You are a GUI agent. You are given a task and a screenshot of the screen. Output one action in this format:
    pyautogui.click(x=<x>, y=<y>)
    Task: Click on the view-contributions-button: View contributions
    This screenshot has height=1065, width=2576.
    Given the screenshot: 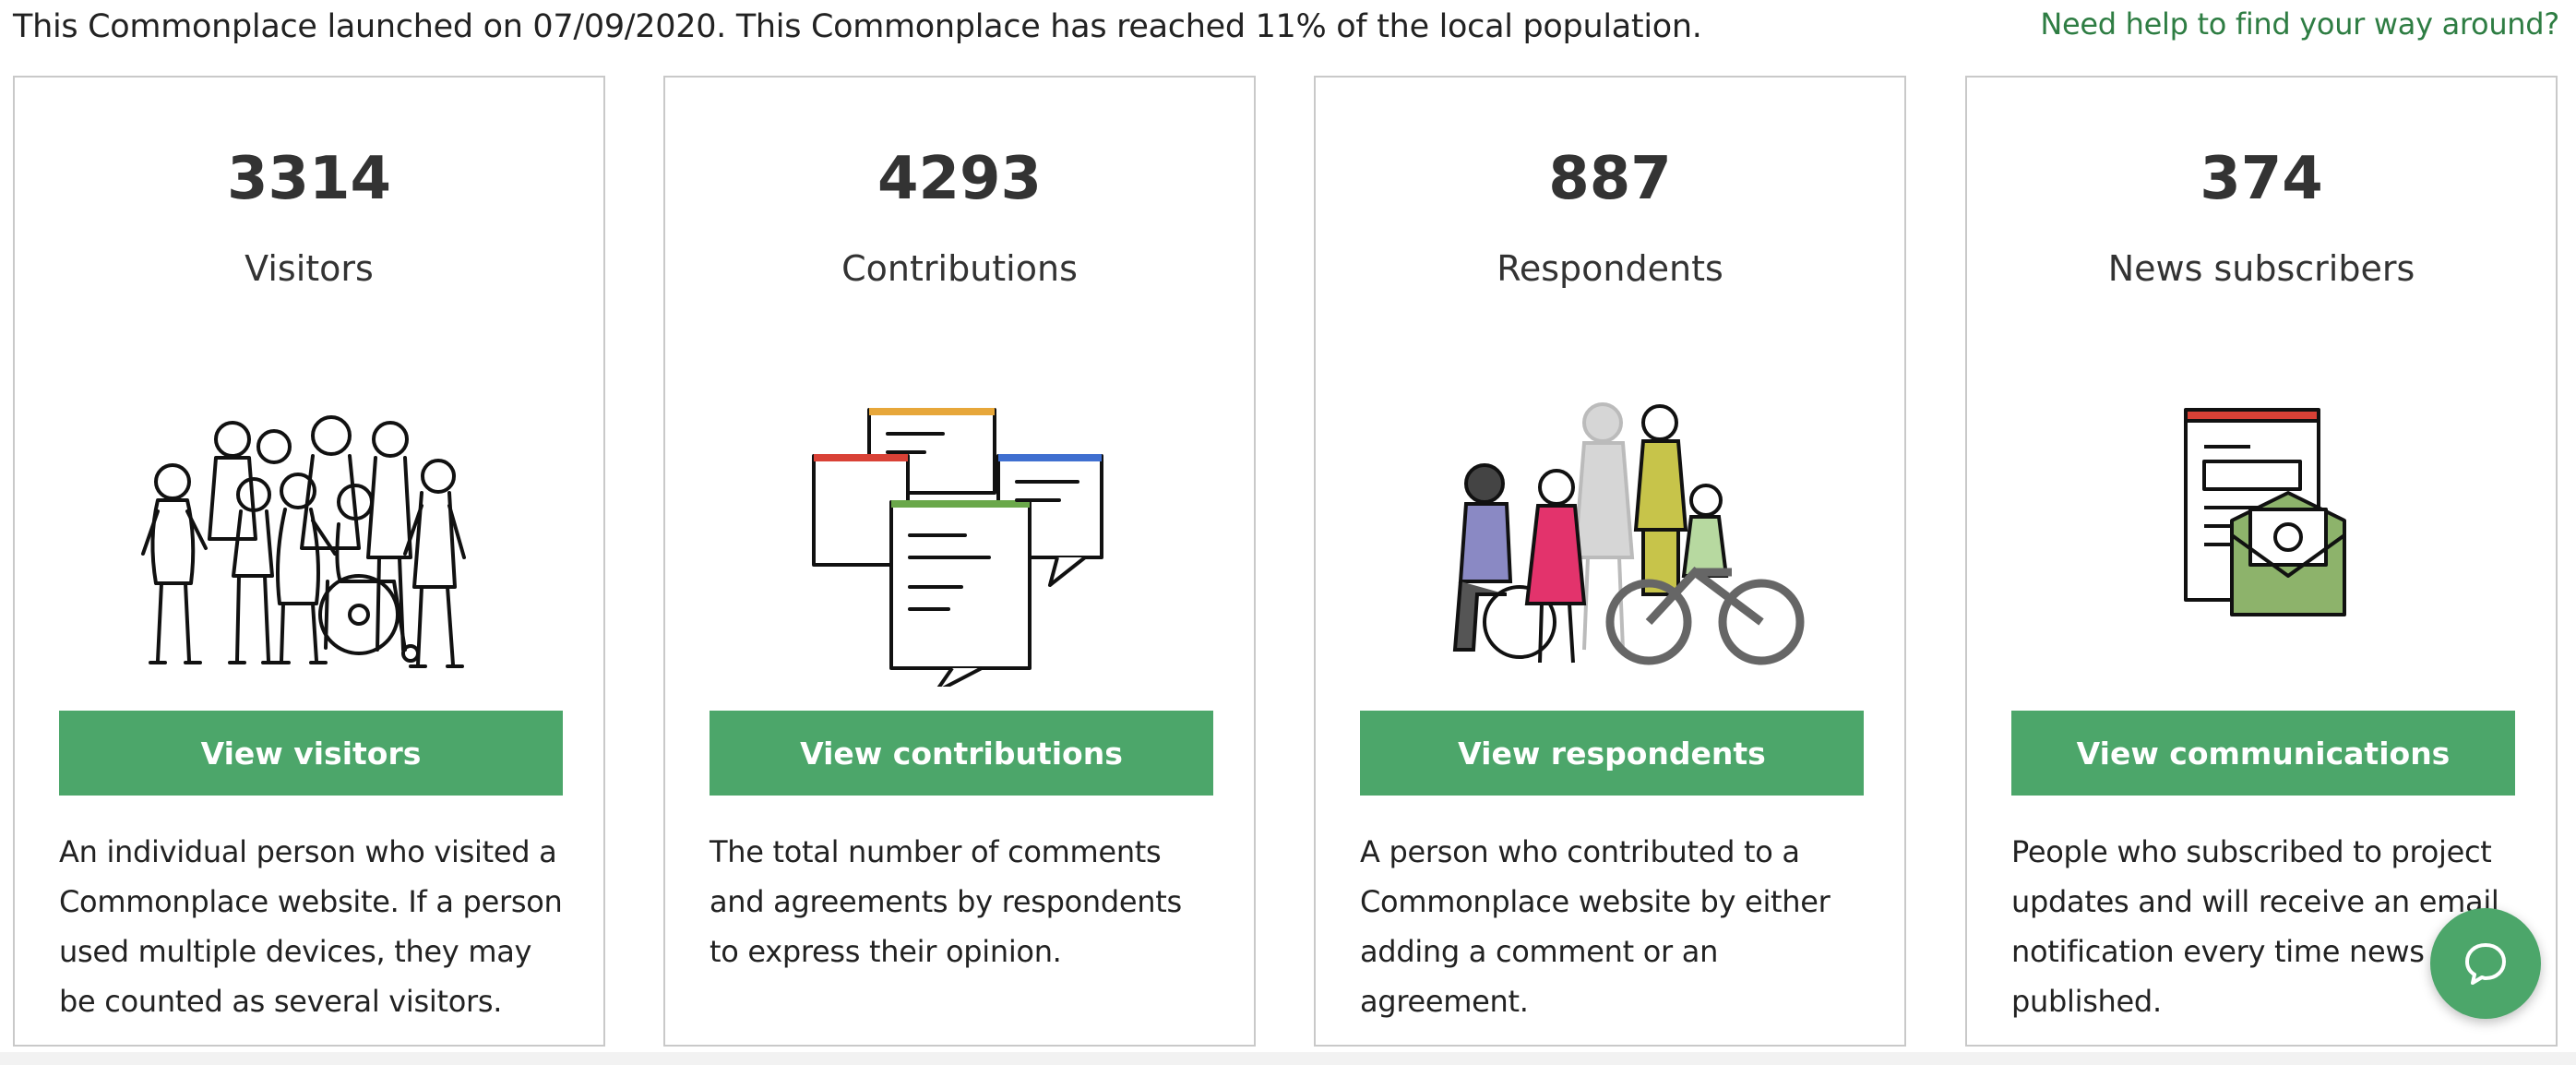 What is the action you would take?
    pyautogui.click(x=962, y=753)
    